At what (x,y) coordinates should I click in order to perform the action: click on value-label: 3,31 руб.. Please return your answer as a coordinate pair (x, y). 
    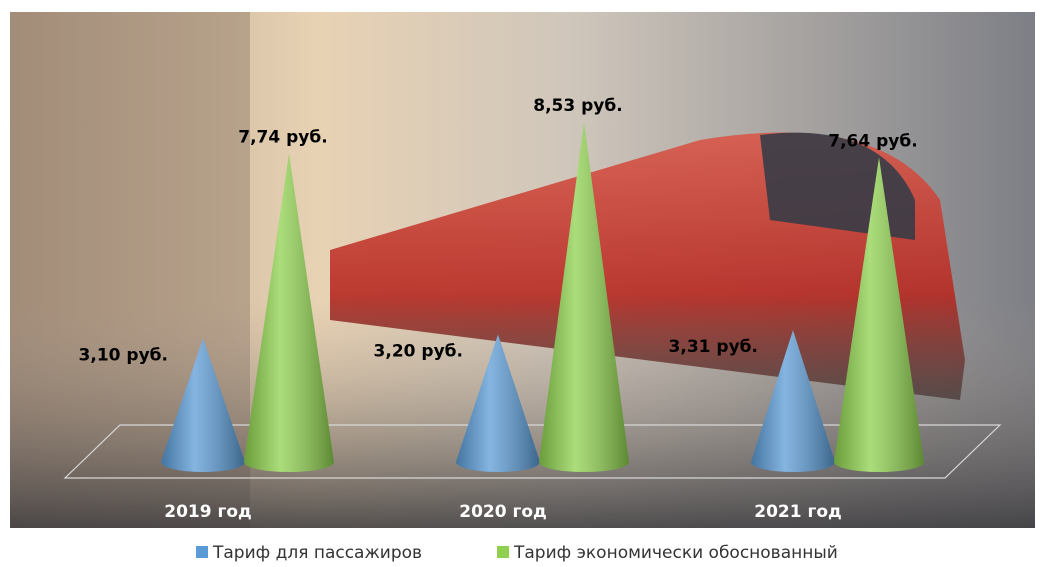
    Looking at the image, I should click on (713, 347).